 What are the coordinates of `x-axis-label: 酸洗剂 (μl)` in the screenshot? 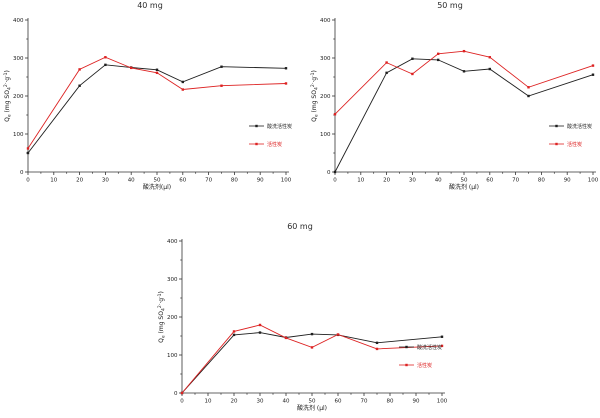 It's located at (464, 187).